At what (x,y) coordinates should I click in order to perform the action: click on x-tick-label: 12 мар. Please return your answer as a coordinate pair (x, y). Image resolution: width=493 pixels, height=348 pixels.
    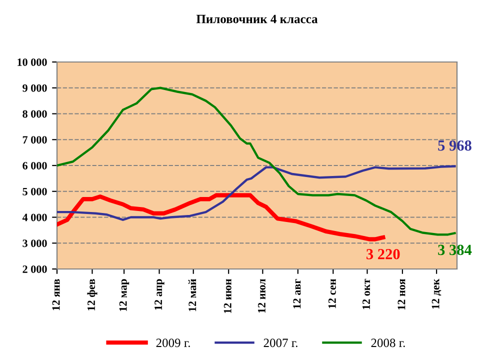
    Looking at the image, I should click on (124, 295).